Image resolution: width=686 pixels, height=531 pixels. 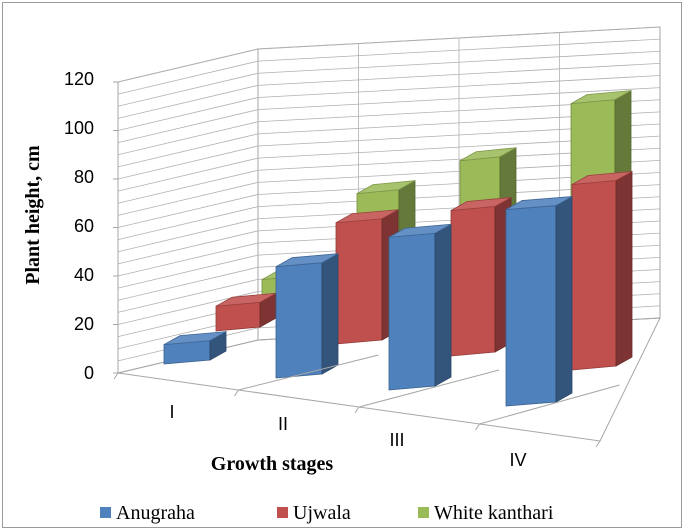 I want to click on legend-item: Anugraha, so click(x=147, y=513).